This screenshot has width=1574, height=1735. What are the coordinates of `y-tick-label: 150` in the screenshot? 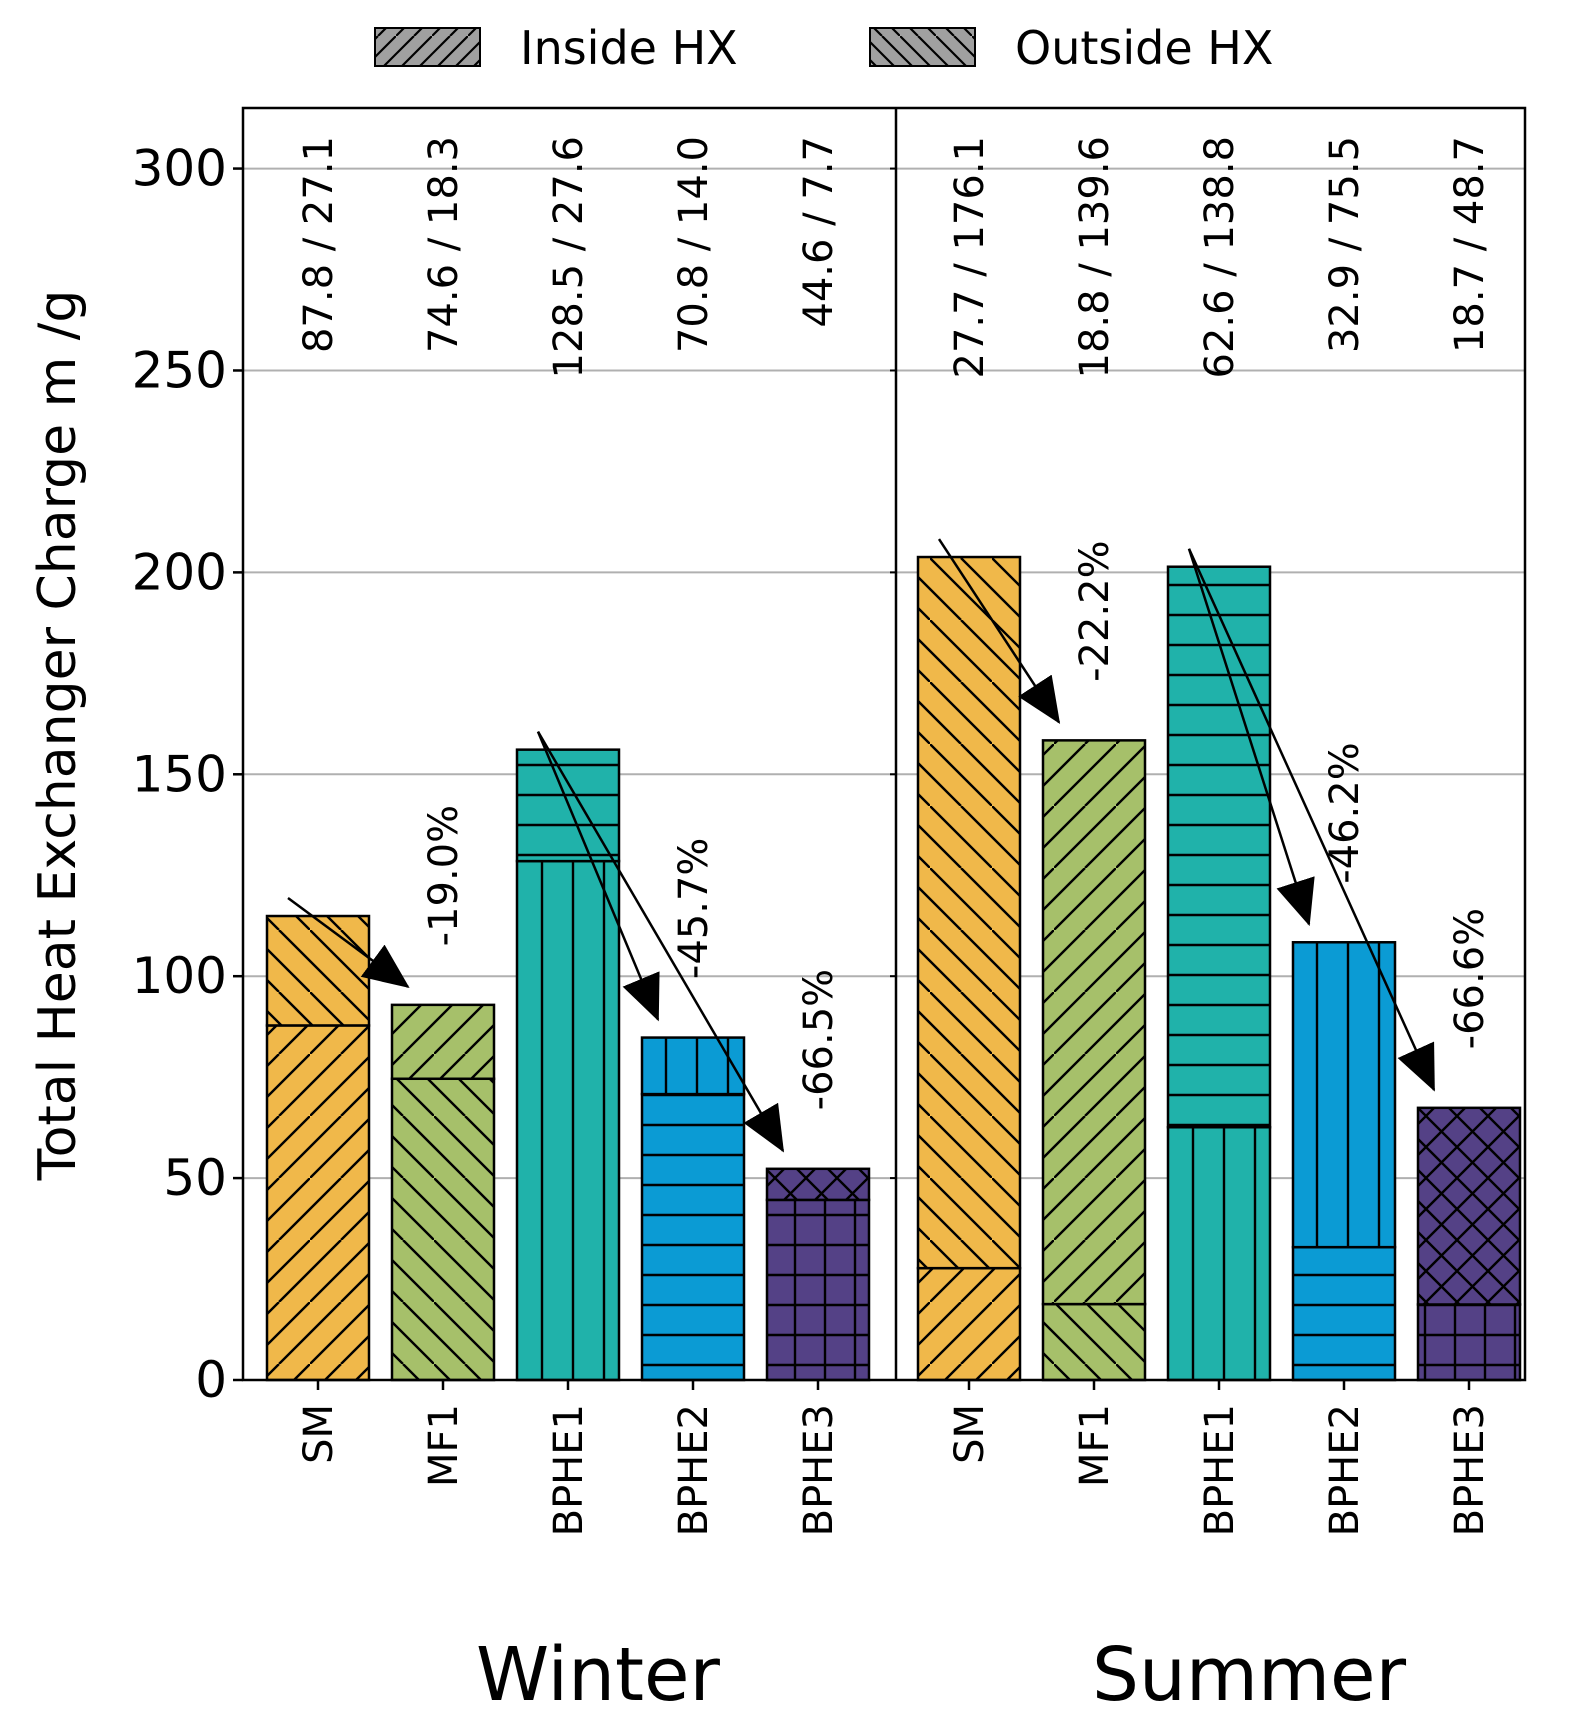 It's located at (179, 774).